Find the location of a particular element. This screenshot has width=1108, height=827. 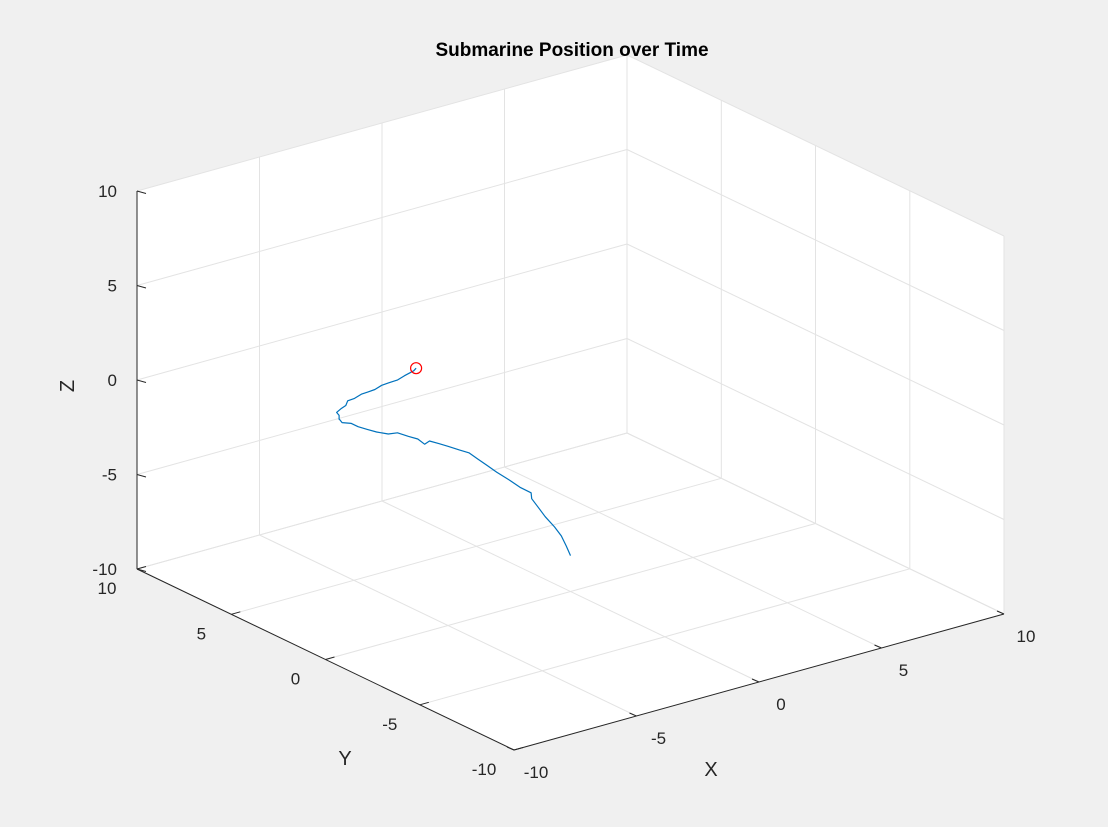

z-tick-label: -5 is located at coordinates (109, 475).